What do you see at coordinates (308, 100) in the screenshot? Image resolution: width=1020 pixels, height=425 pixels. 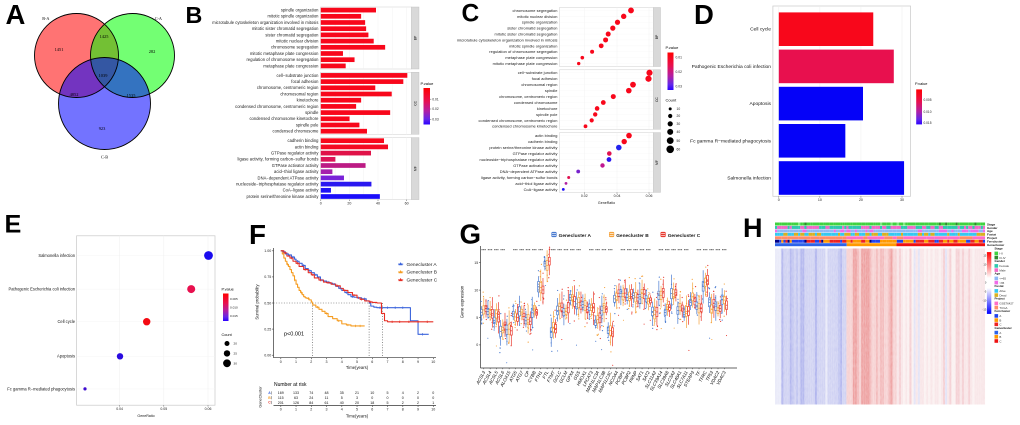 I see `svg-text: kinetochore` at bounding box center [308, 100].